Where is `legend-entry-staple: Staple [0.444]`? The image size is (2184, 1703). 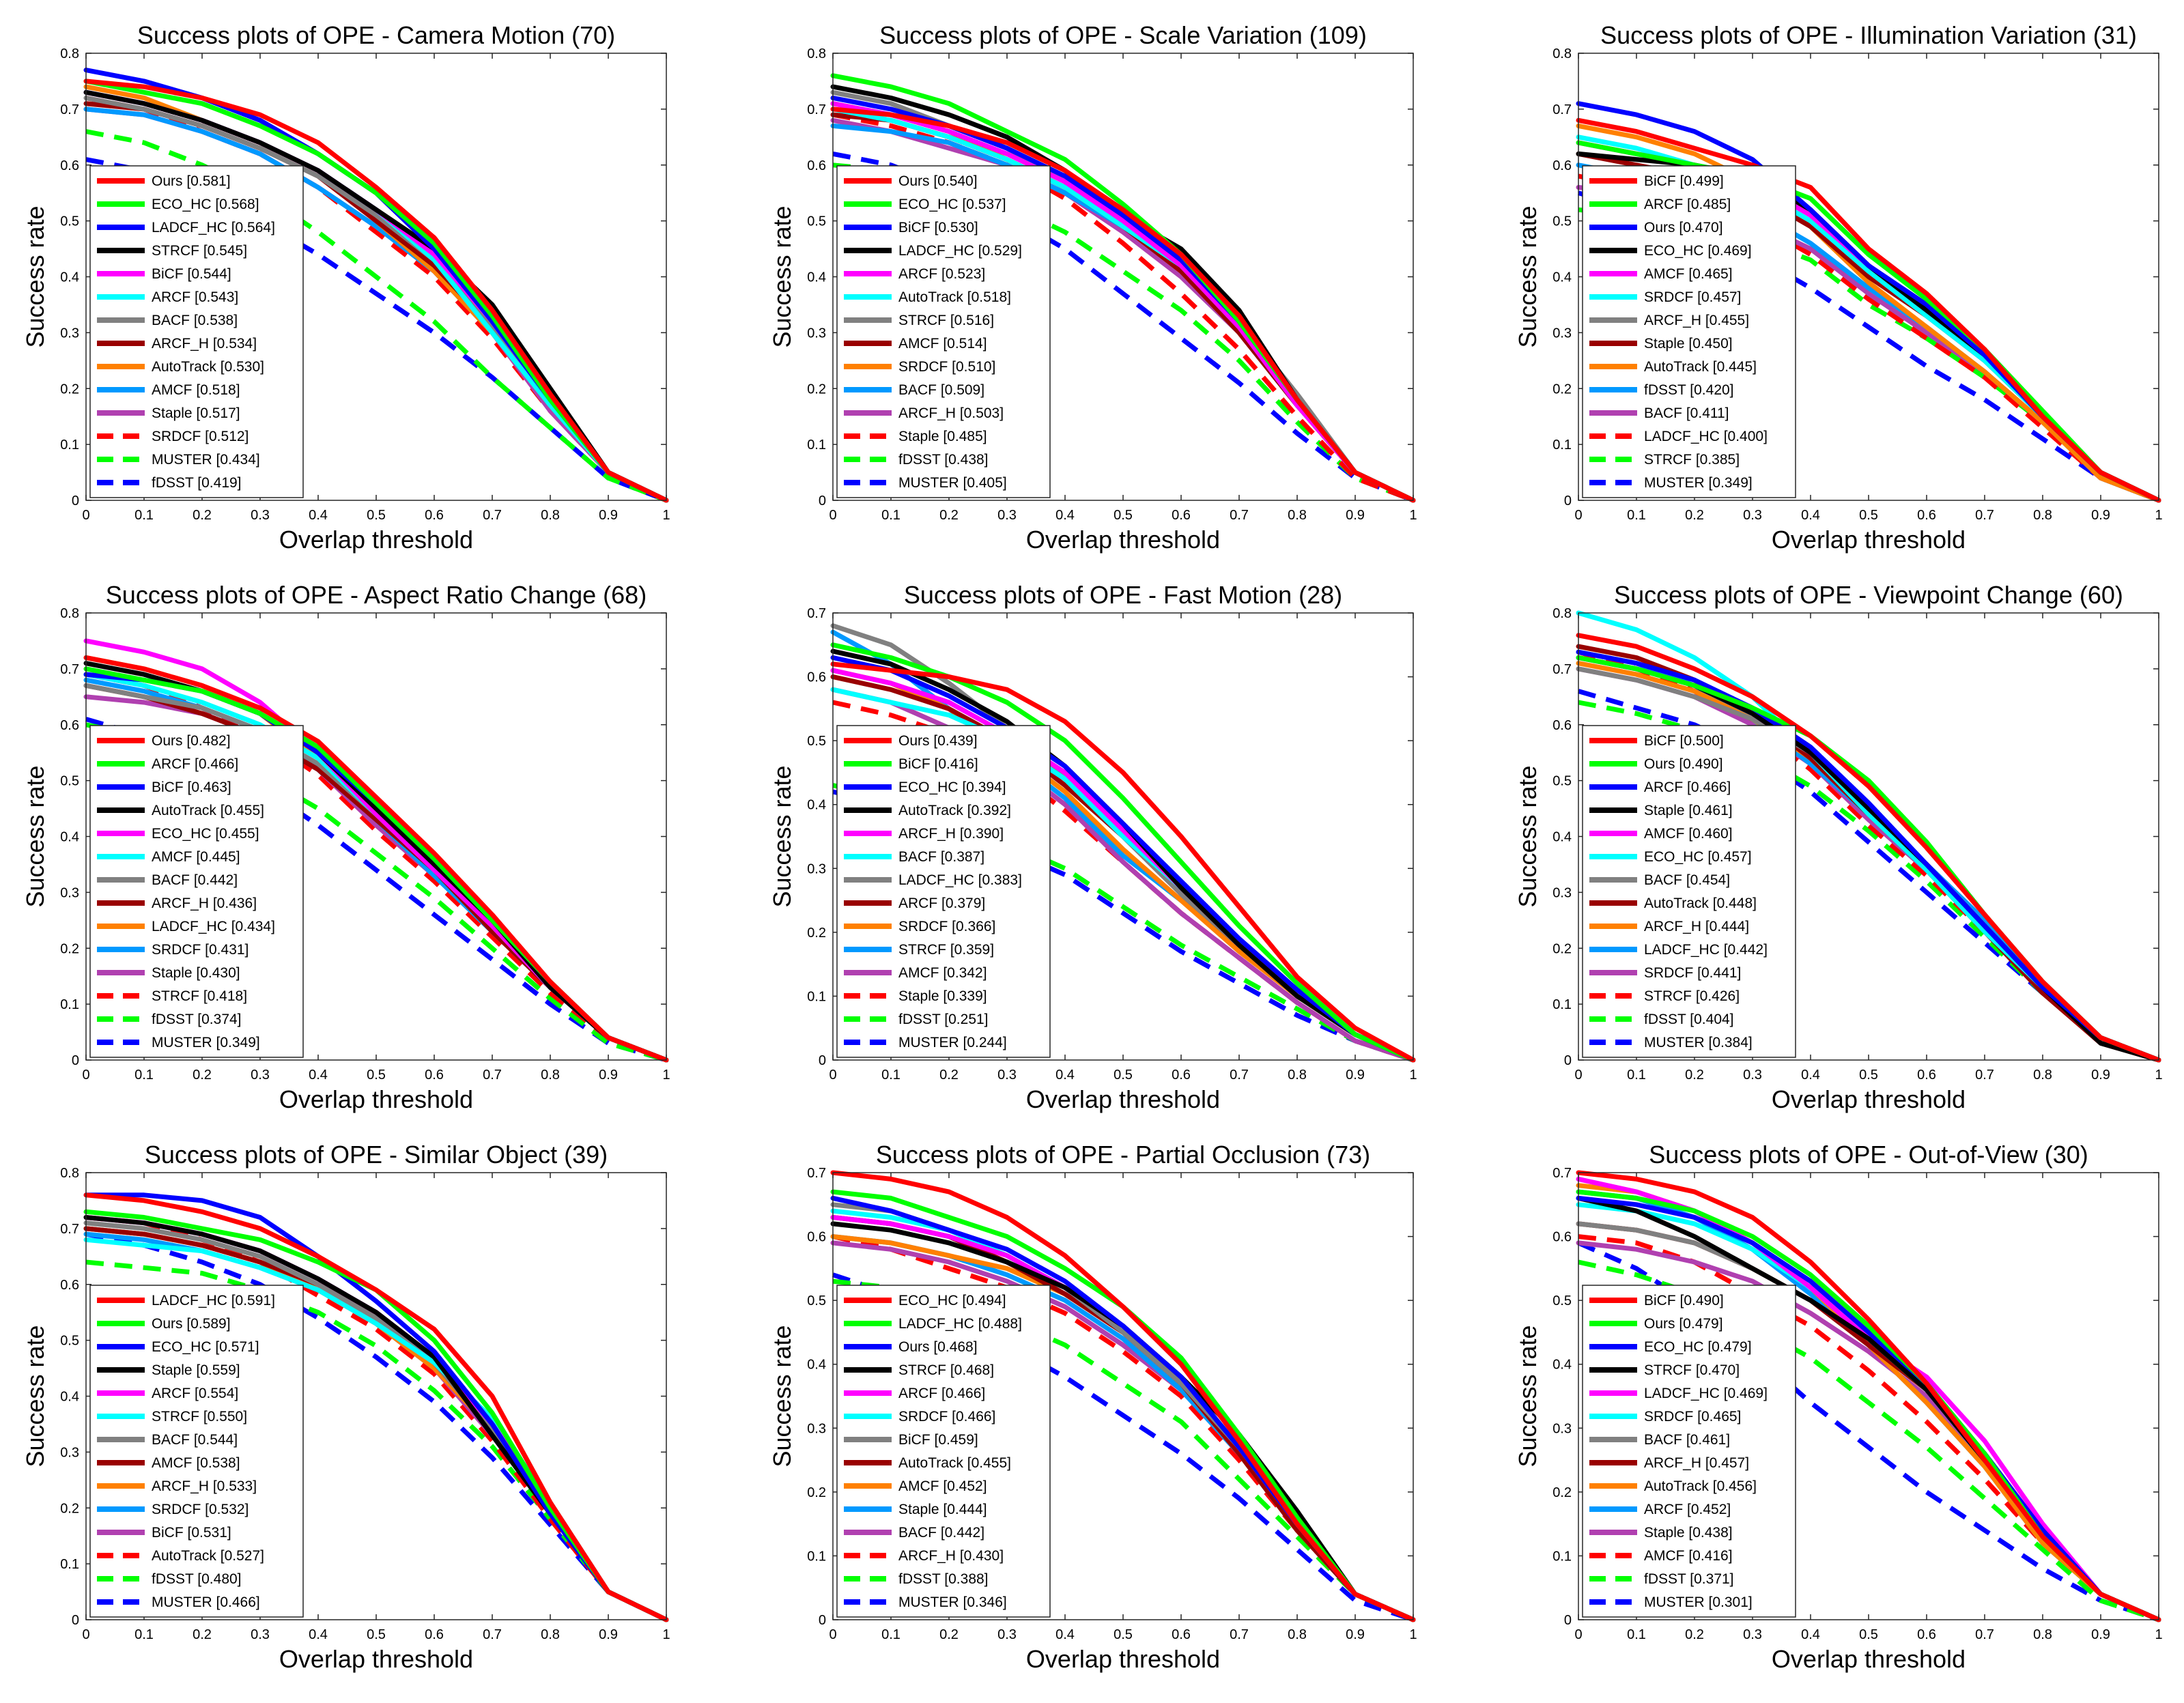
legend-entry-staple: Staple [0.444] is located at coordinates (942, 1509).